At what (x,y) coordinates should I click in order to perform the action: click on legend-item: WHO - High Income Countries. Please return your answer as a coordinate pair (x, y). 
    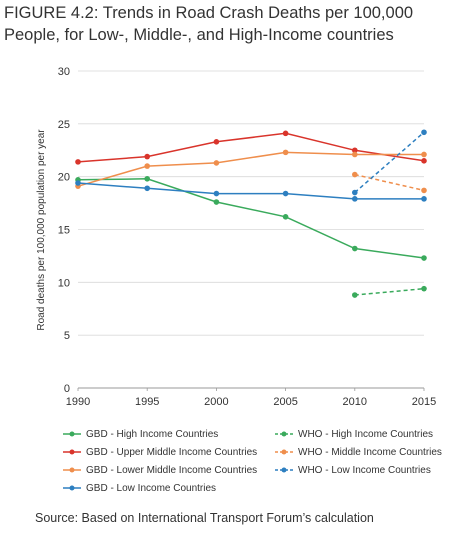
    Looking at the image, I should click on (353, 434).